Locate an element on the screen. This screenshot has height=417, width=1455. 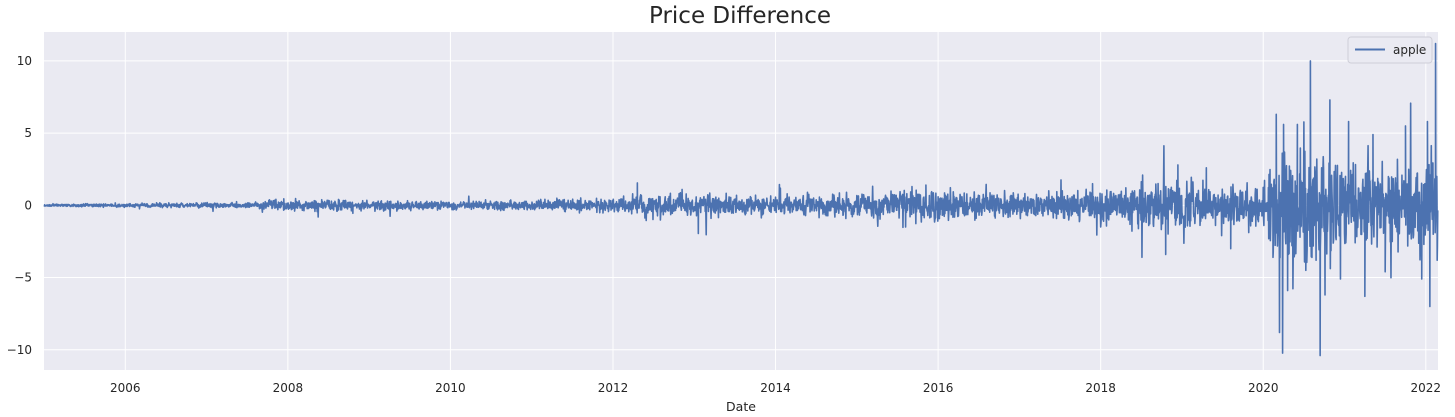
legend-box is located at coordinates (1390, 50).